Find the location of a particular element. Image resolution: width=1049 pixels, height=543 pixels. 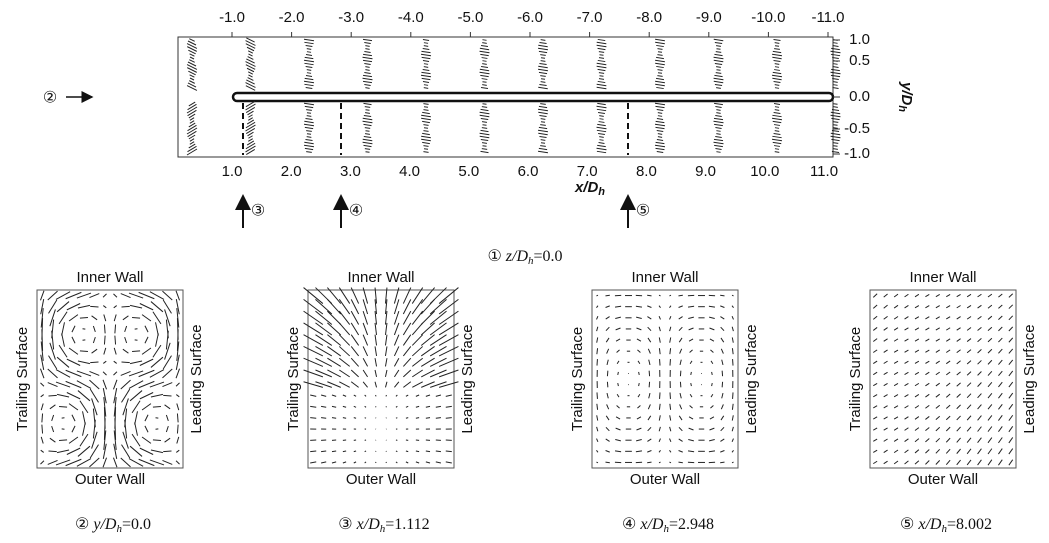

right-tick-label: 0.0 is located at coordinates (859, 96).